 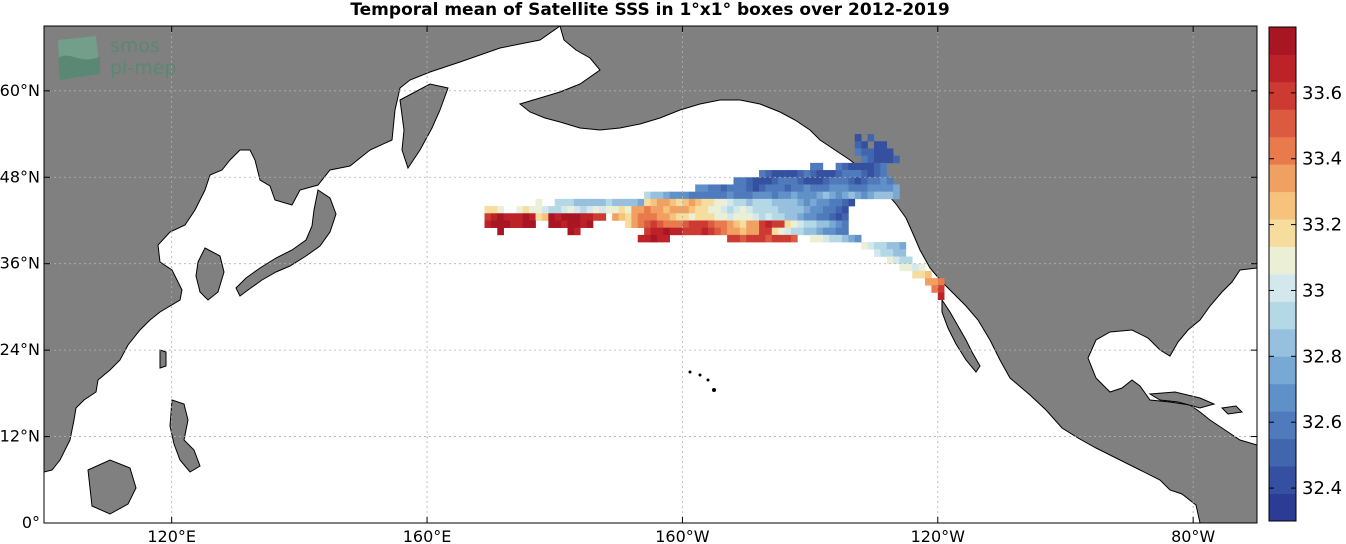 I want to click on lon-tick-label: 120°E, so click(x=171, y=535).